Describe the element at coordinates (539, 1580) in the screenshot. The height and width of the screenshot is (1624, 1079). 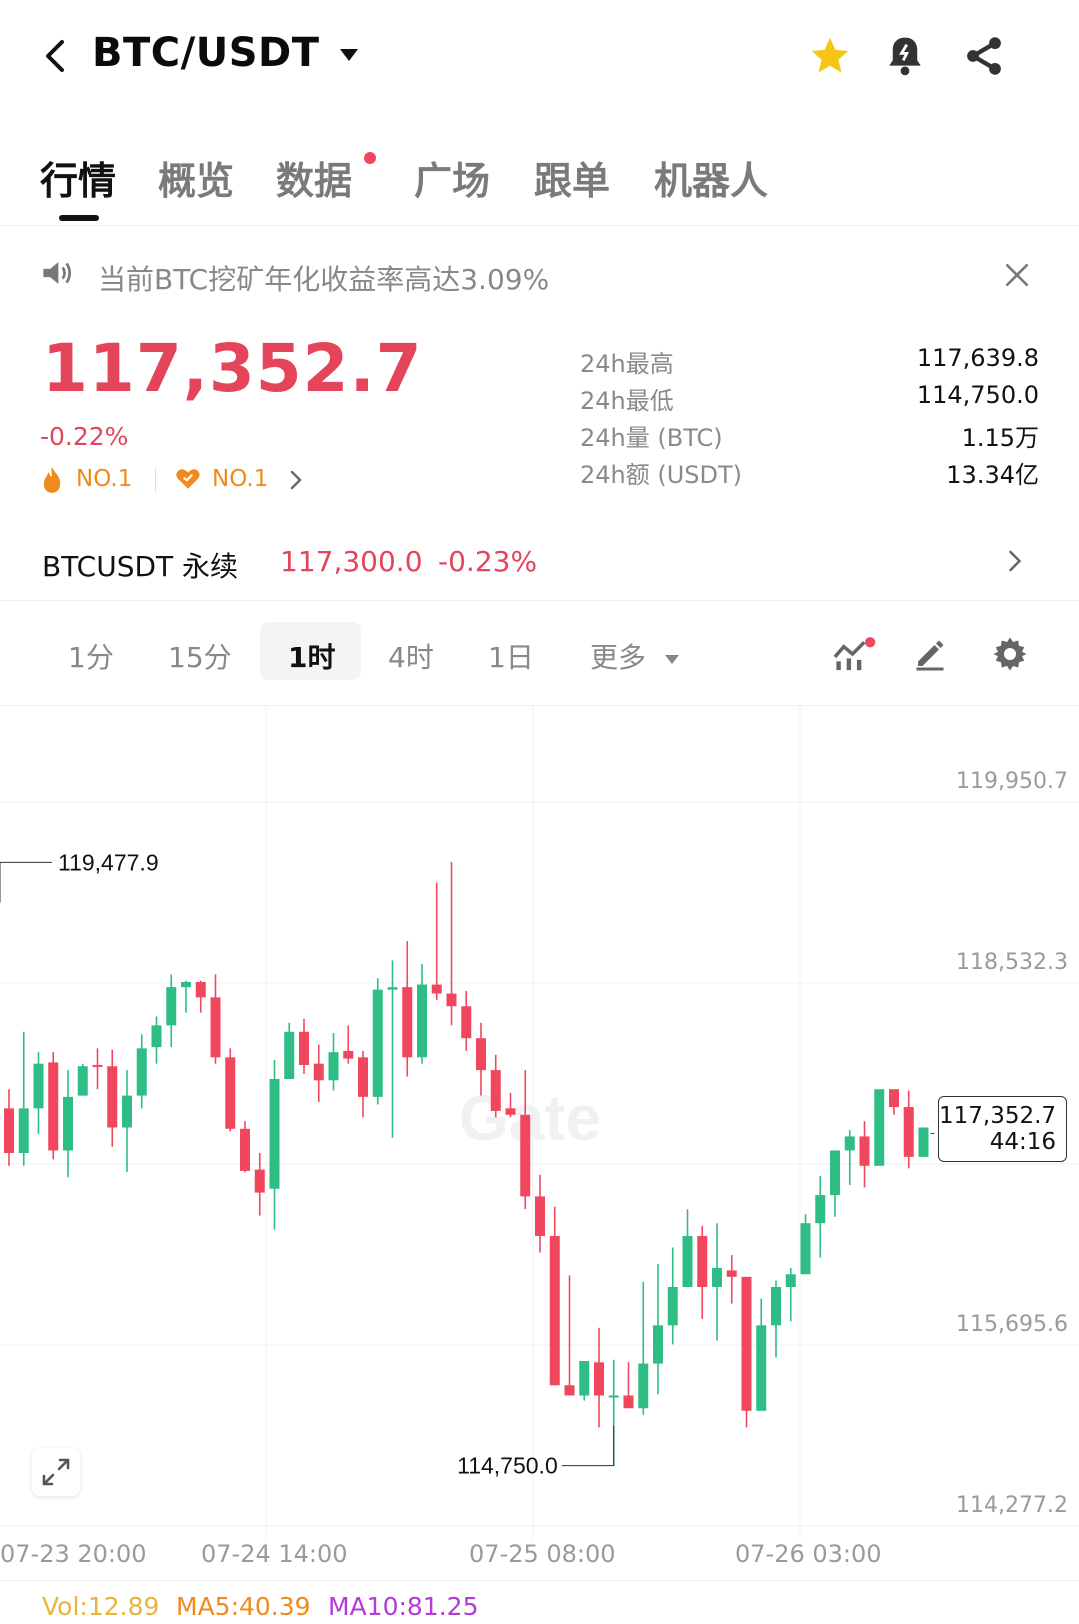
I see `chart-bottom-divider` at that location.